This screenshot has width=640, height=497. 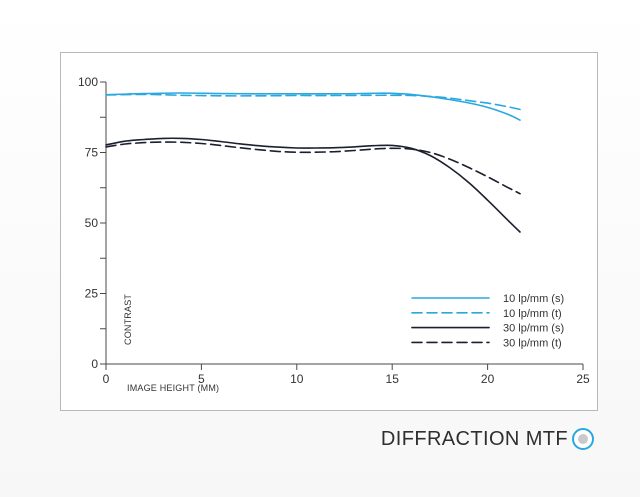 What do you see at coordinates (533, 299) in the screenshot?
I see `legend-label-1: 10 lp/mm (s)` at bounding box center [533, 299].